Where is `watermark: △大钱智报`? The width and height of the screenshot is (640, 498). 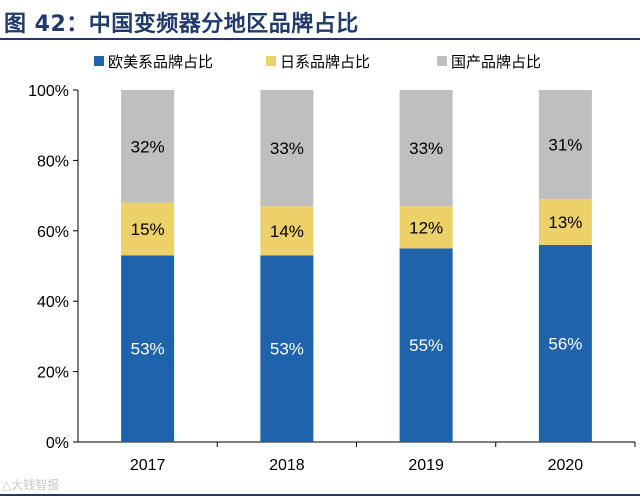 watermark: △大钱智报 is located at coordinates (31, 485).